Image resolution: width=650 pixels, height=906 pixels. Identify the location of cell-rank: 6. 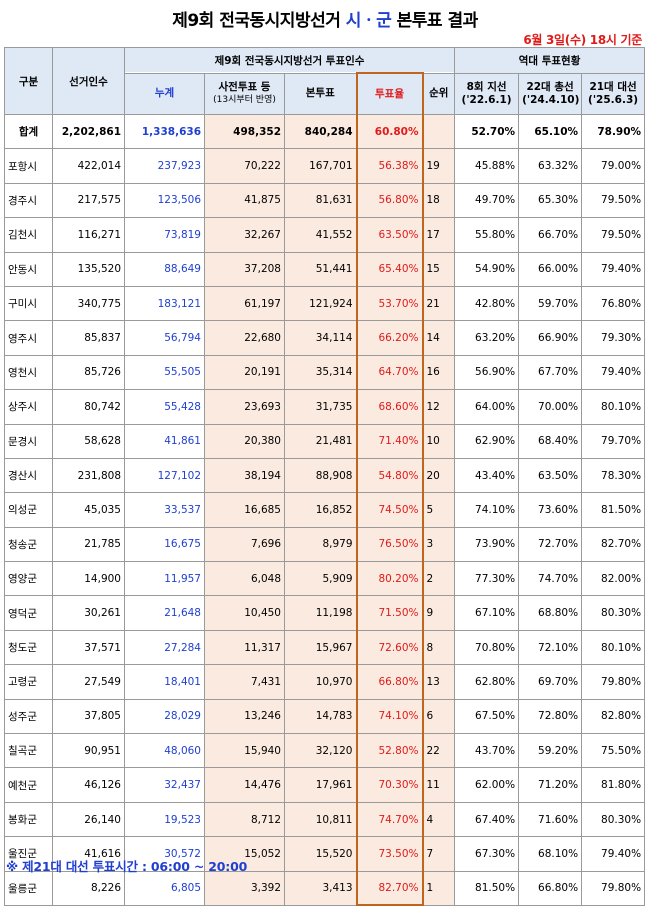
(438, 716).